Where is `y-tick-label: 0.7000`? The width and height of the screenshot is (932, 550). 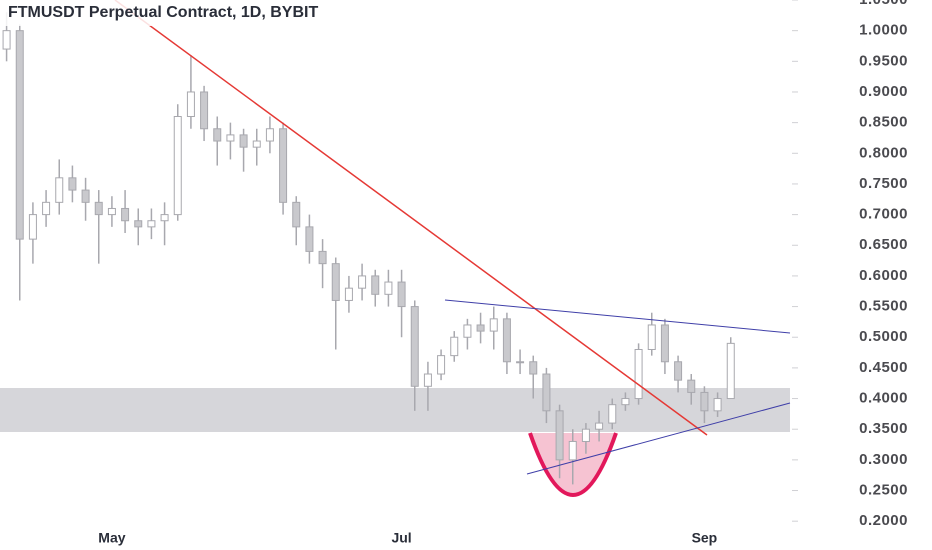
y-tick-label: 0.7000 is located at coordinates (883, 214).